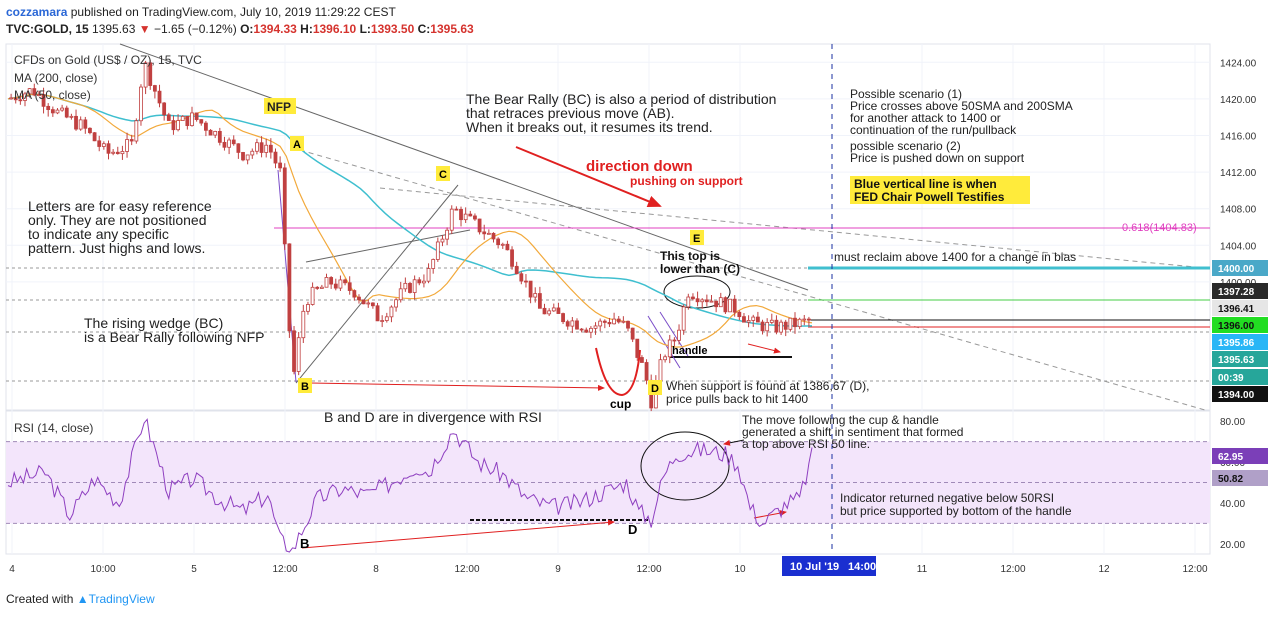 Image resolution: width=1274 pixels, height=618 pixels. What do you see at coordinates (1232, 545) in the screenshot?
I see `rsi-tick-label: 20.00` at bounding box center [1232, 545].